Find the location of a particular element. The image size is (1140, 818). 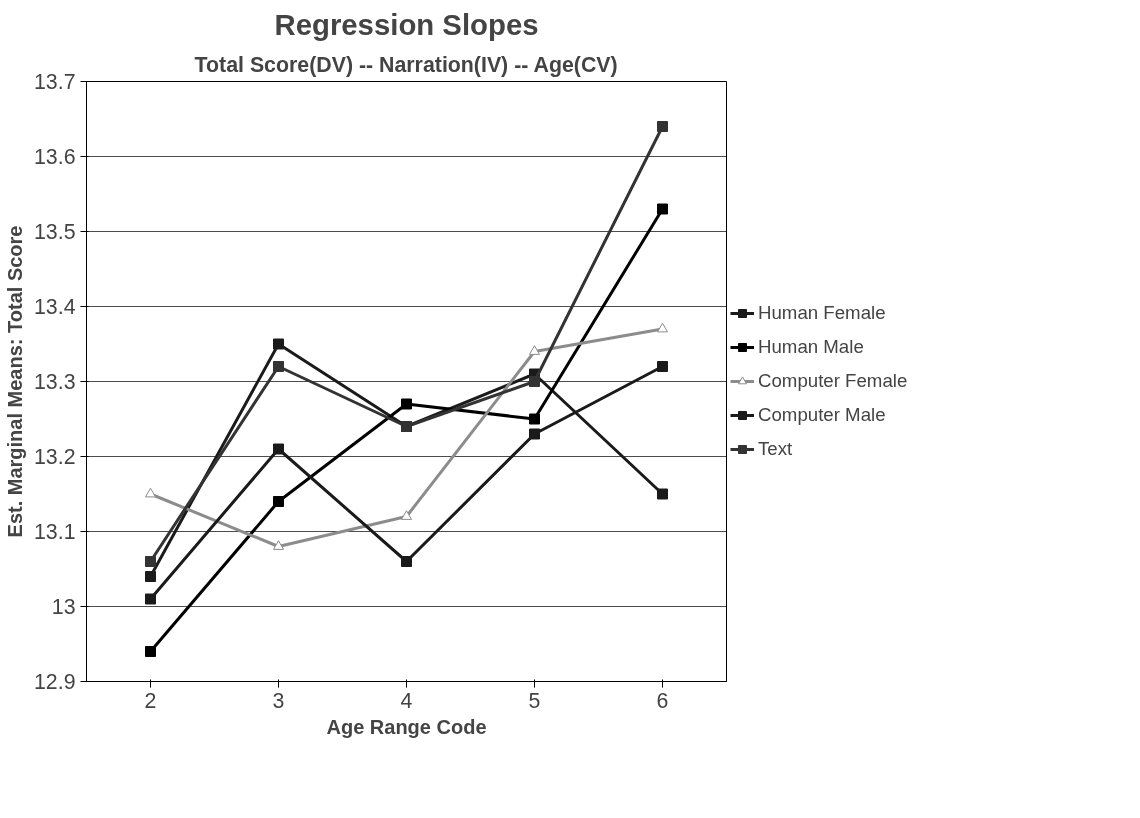

legend-label: Computer Male is located at coordinates (822, 415).